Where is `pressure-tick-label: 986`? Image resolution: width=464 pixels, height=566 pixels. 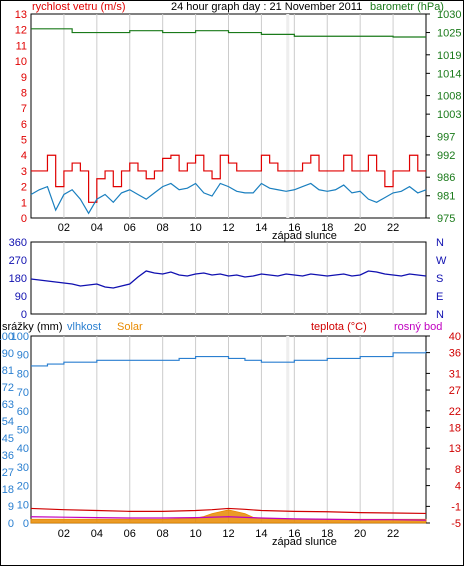
pressure-tick-label: 986 is located at coordinates (446, 178).